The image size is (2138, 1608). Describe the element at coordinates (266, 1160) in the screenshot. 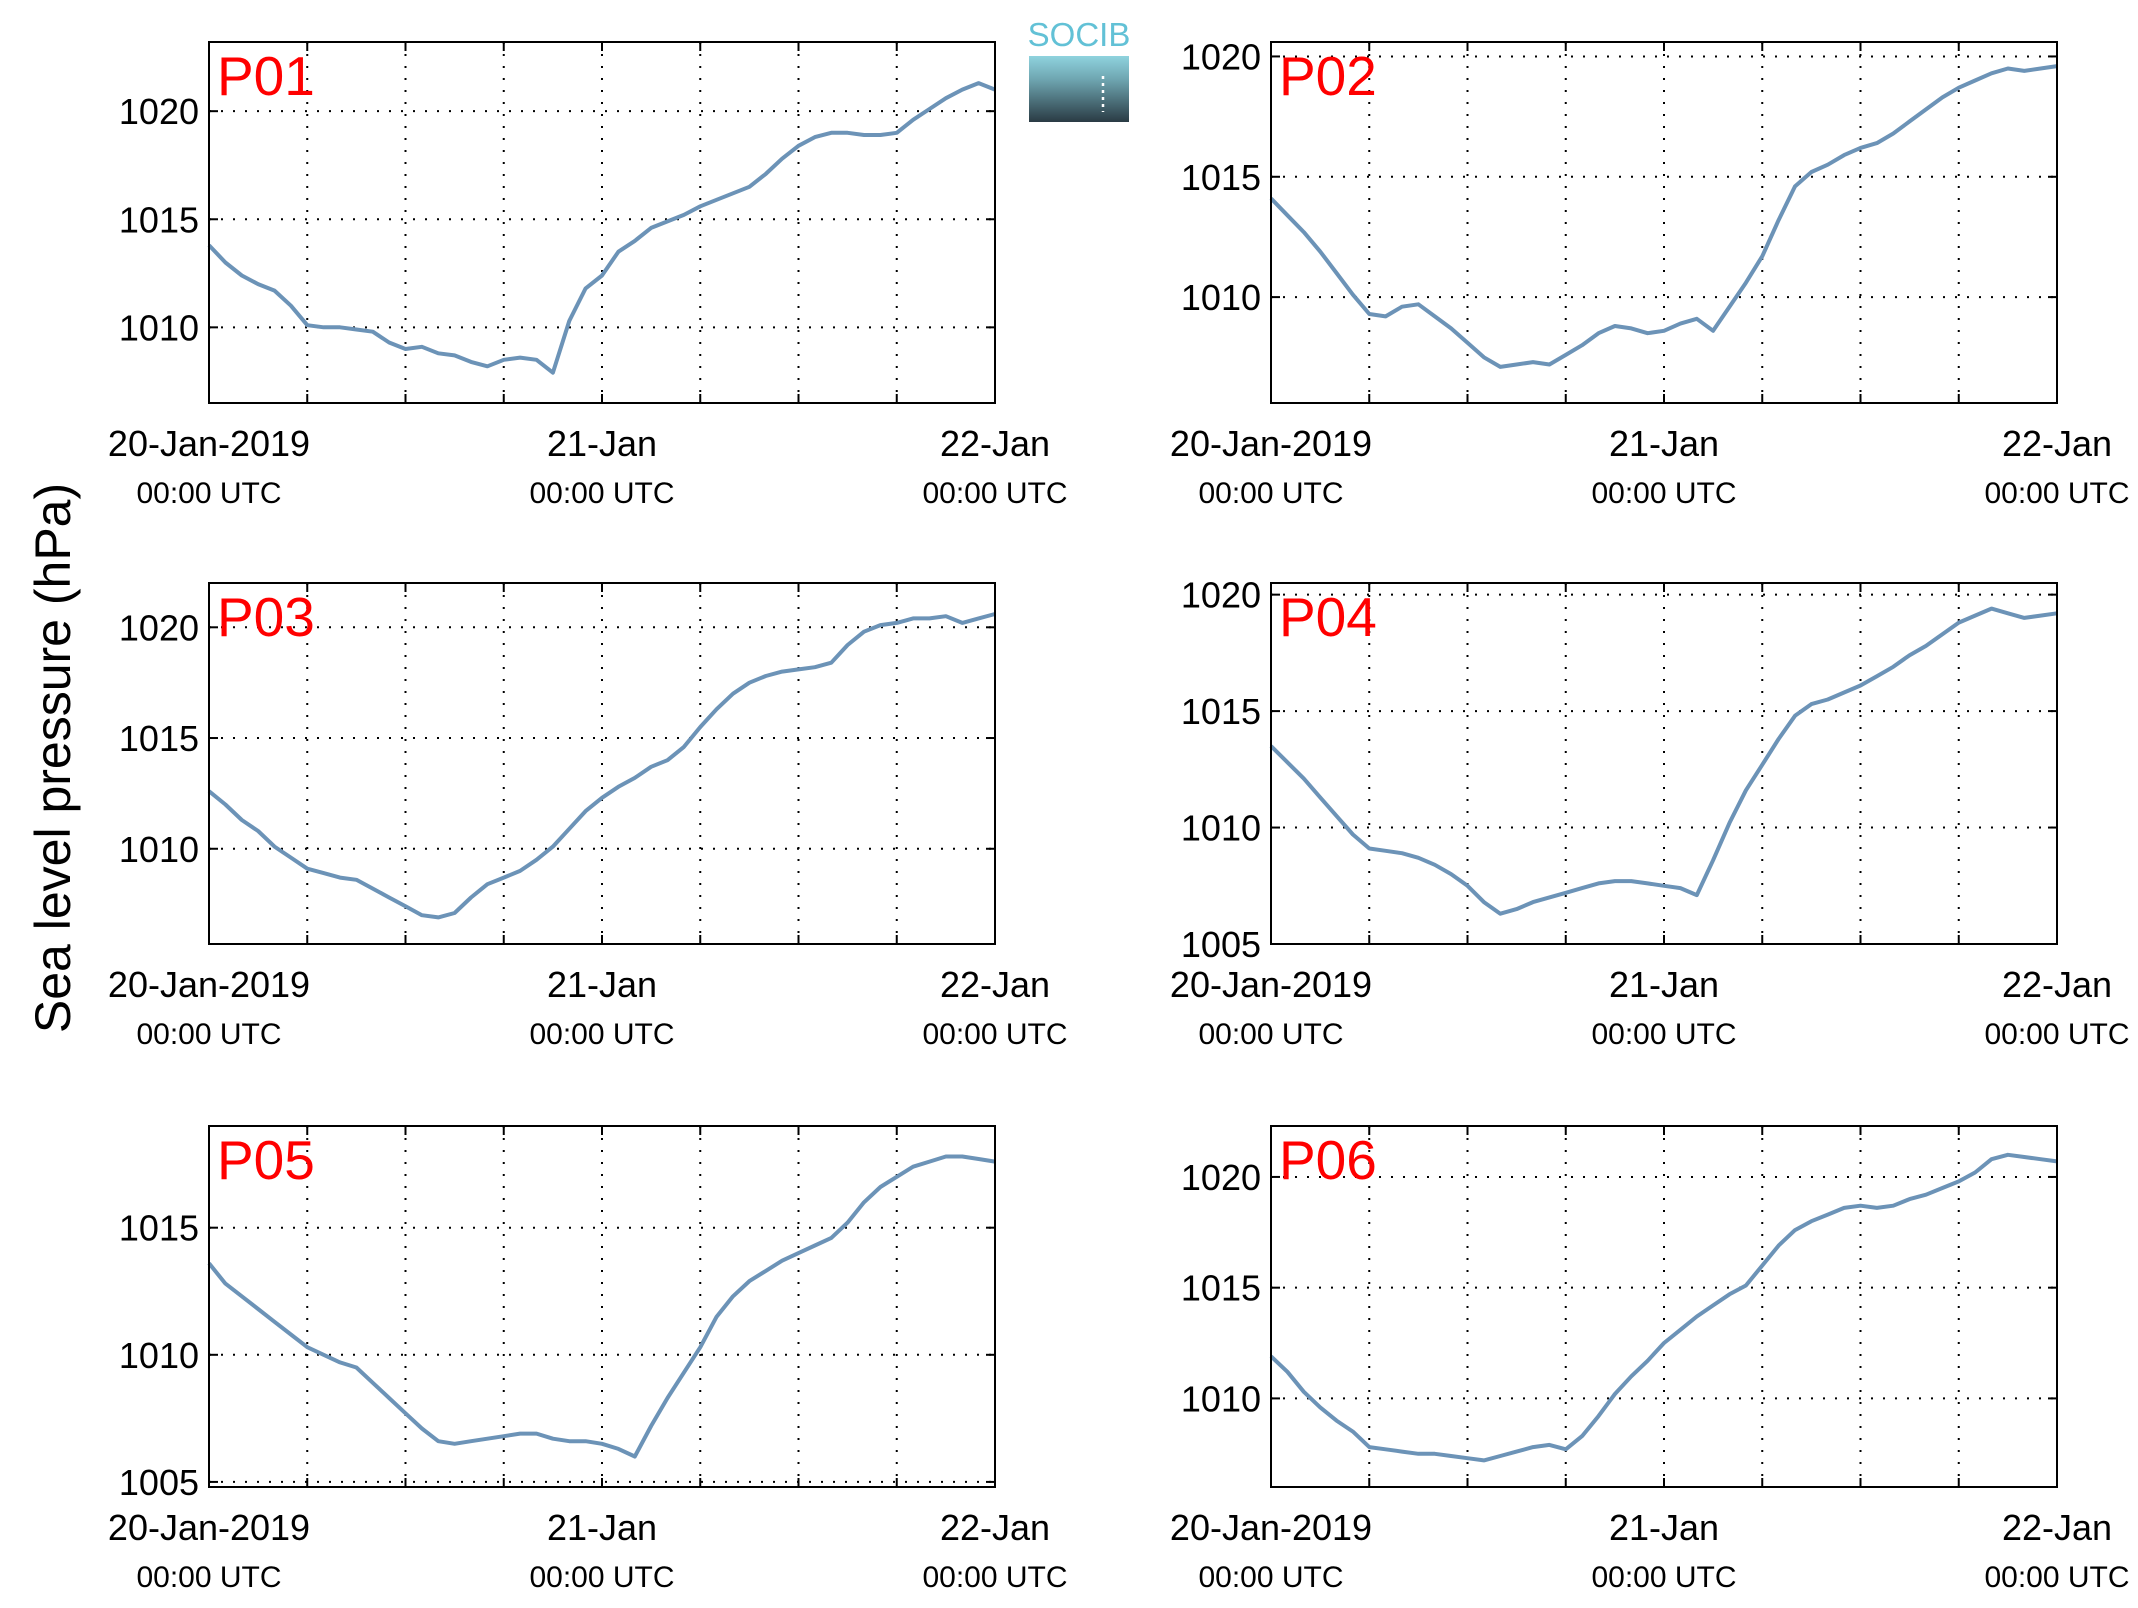

I see `panel-title: P05` at that location.